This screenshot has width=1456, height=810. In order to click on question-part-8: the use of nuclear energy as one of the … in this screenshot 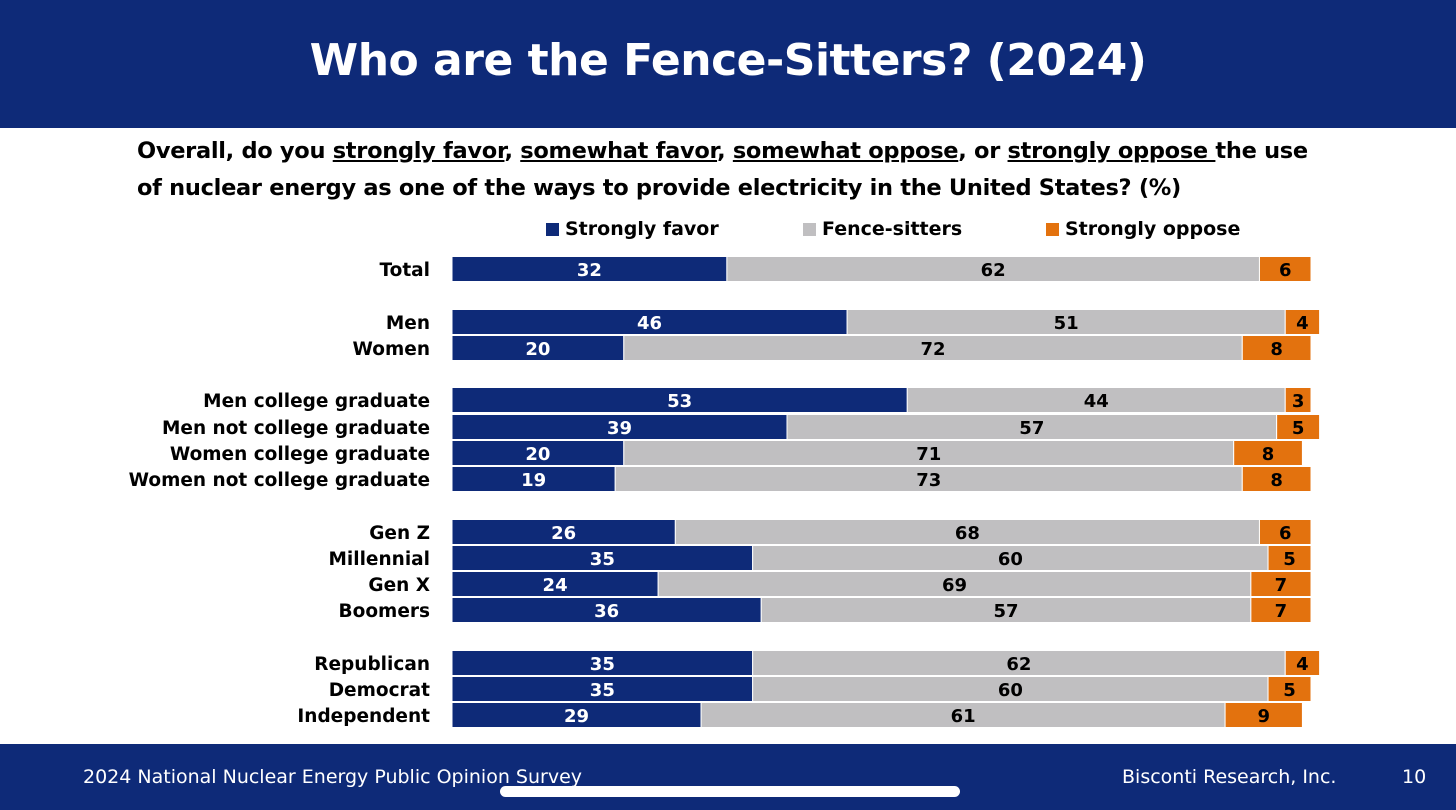, I will do `click(722, 169)`.